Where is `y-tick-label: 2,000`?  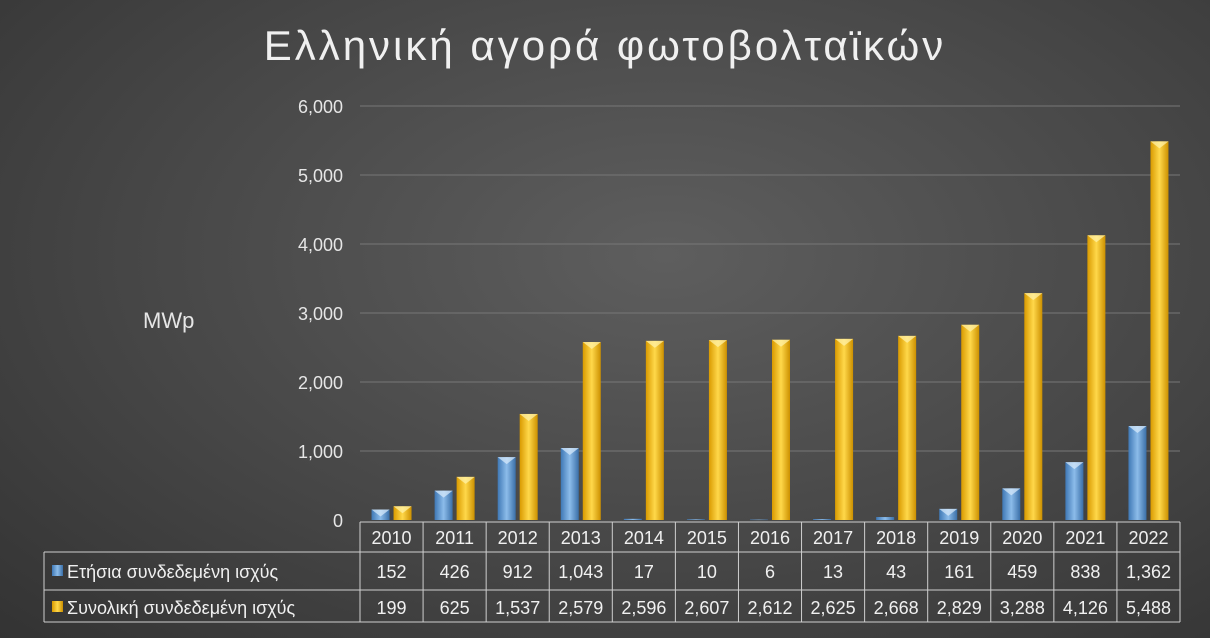 y-tick-label: 2,000 is located at coordinates (320, 383).